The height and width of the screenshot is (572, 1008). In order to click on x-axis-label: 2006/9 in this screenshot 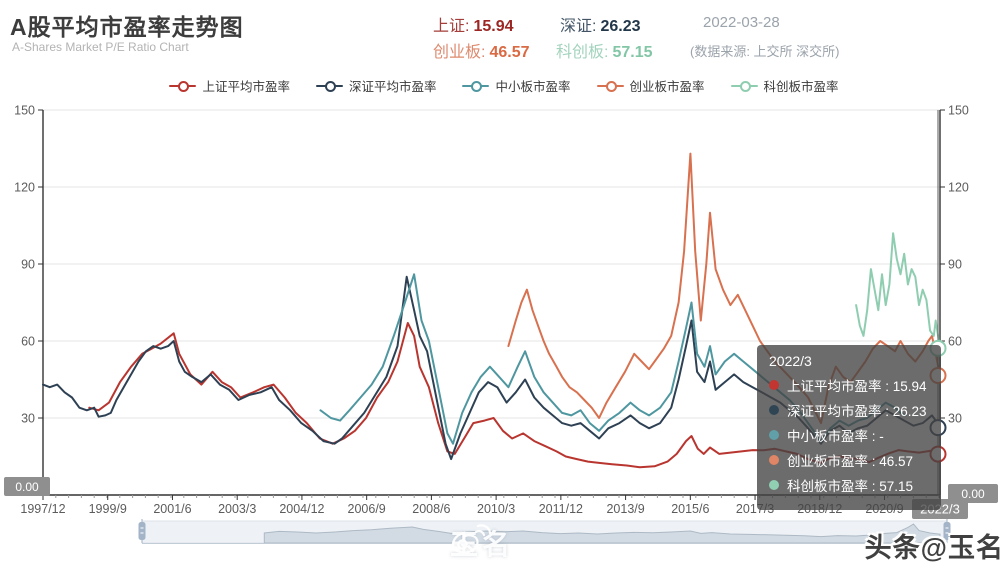, I will do `click(367, 509)`.